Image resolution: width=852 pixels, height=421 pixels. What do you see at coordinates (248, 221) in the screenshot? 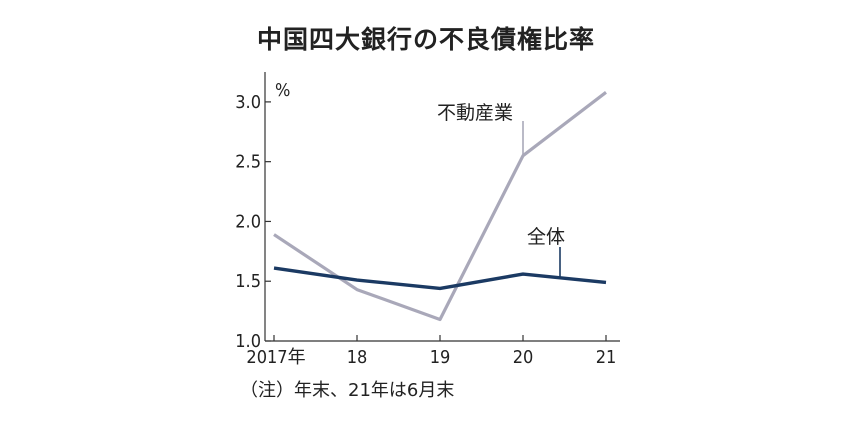
I see `y-tick-label: 2.0` at bounding box center [248, 221].